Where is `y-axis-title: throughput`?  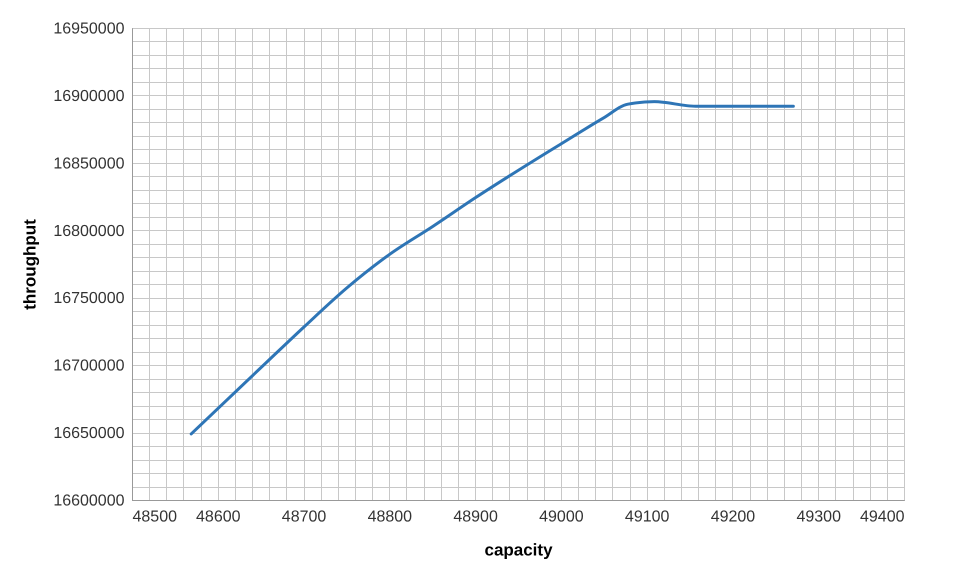 y-axis-title: throughput is located at coordinates (30, 264).